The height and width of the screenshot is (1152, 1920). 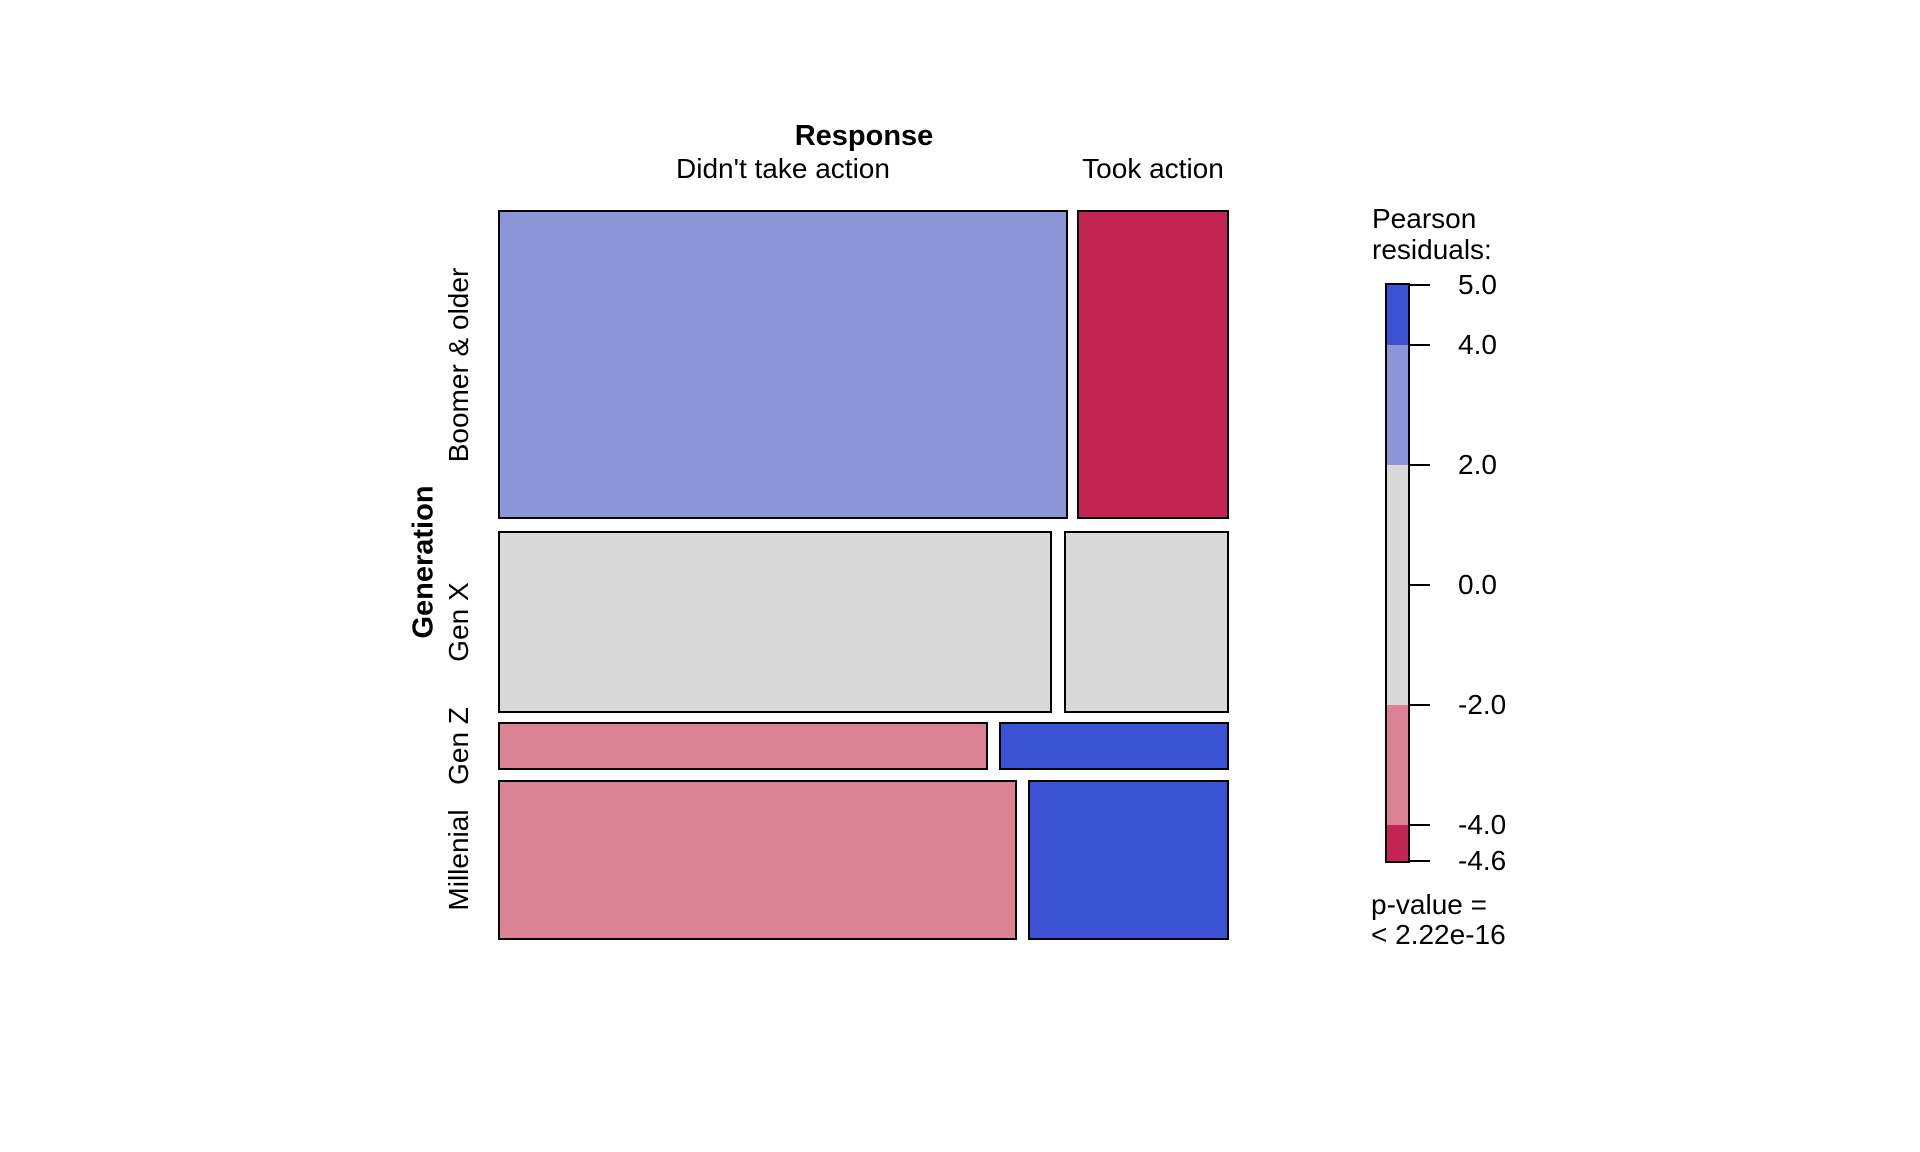 I want to click on x-axis-title: Response, so click(x=864, y=136).